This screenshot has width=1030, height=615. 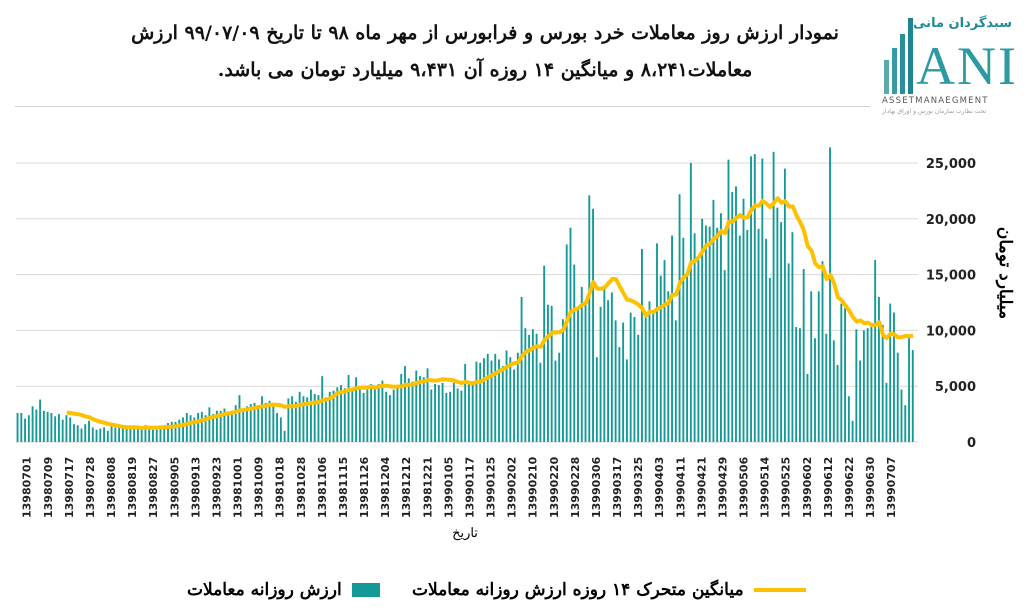 What do you see at coordinates (870, 487) in the screenshot?
I see `x-tick-label: 13990630` at bounding box center [870, 487].